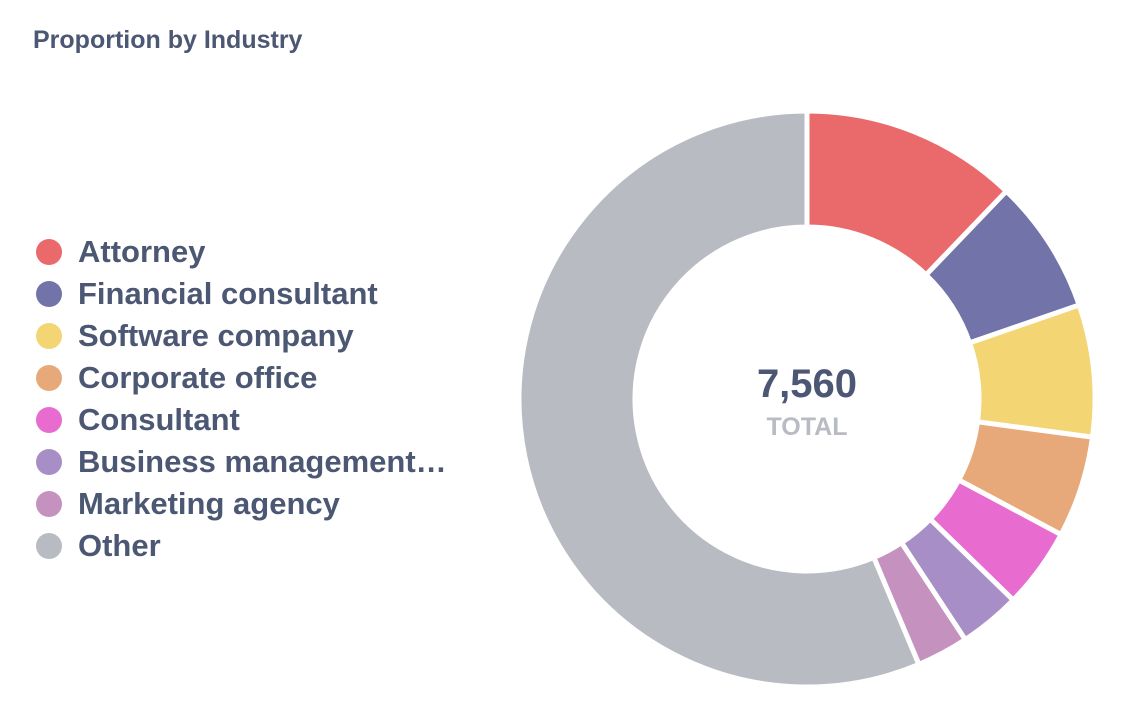 The height and width of the screenshot is (720, 1130). I want to click on legend-label: Financial consultant, so click(228, 293).